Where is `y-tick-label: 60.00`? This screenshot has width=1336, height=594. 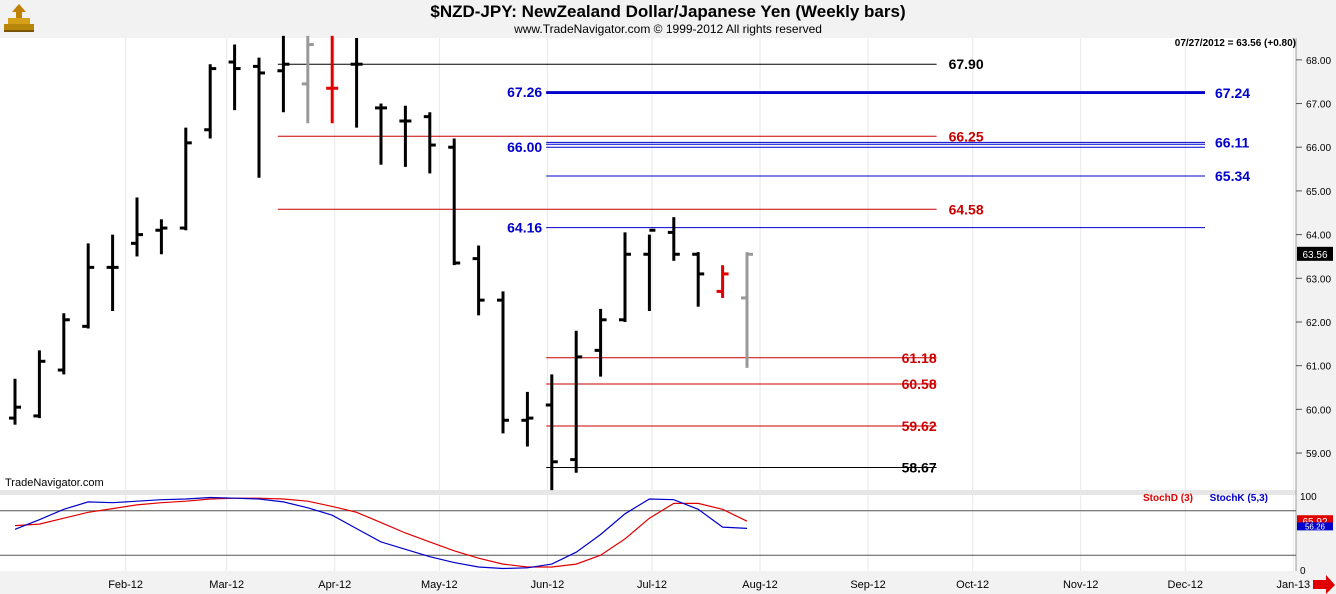
y-tick-label: 60.00 is located at coordinates (1318, 410).